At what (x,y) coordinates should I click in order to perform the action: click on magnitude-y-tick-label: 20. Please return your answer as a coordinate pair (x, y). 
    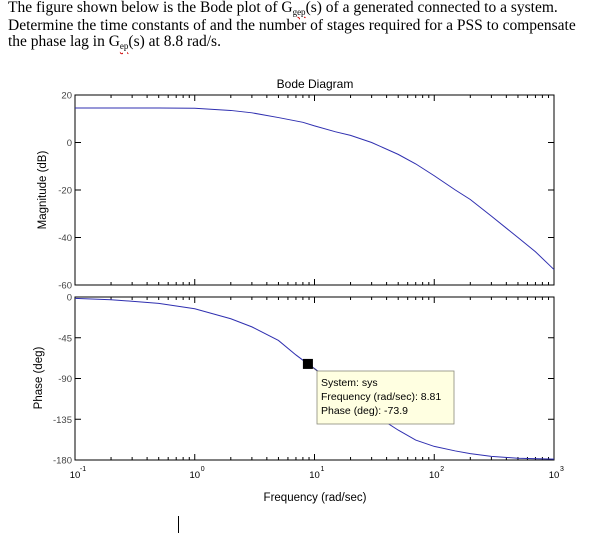
    Looking at the image, I should click on (66, 96).